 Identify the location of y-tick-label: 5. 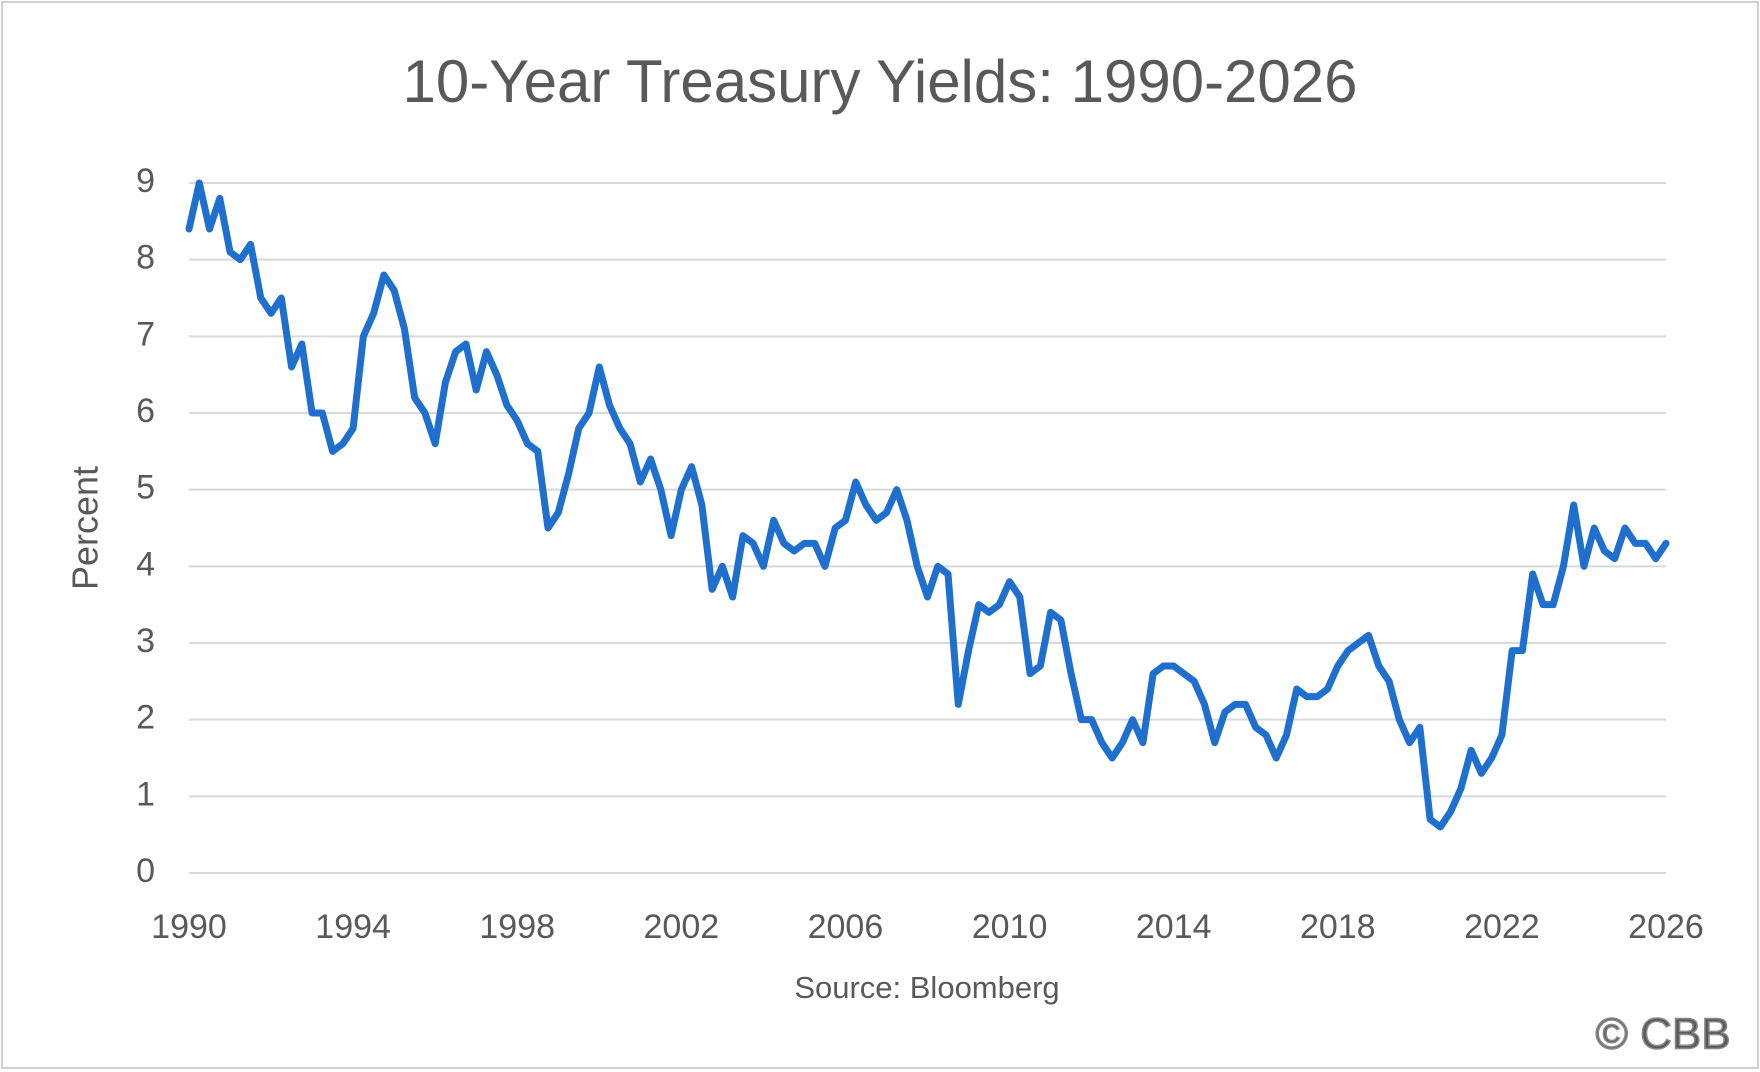
(145, 488).